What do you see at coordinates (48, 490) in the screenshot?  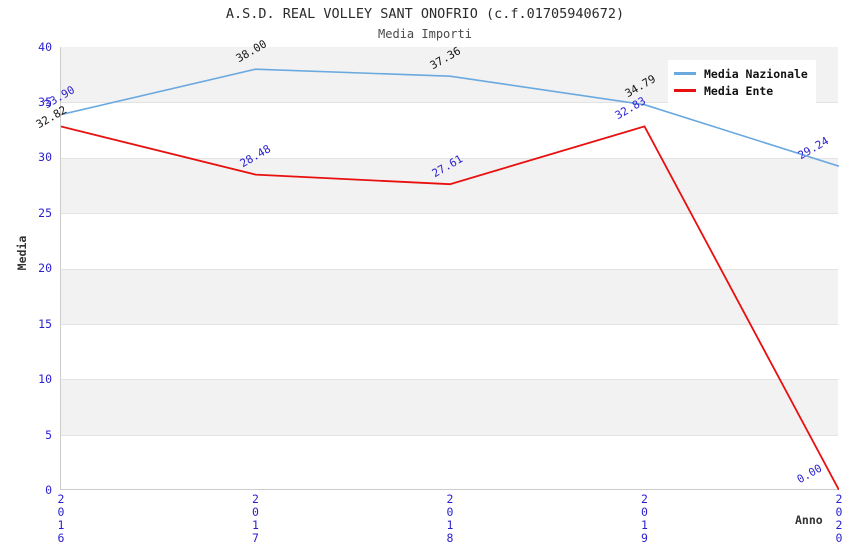 I see `y-tick-0: 0` at bounding box center [48, 490].